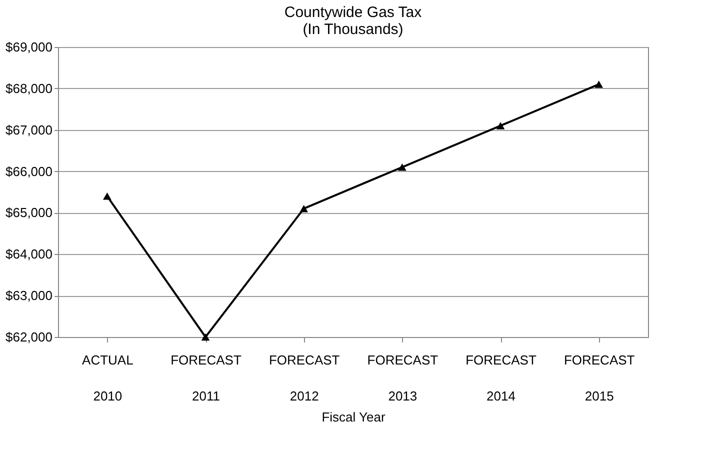 The width and height of the screenshot is (706, 449). I want to click on y-tick-label: $63,000, so click(29, 296).